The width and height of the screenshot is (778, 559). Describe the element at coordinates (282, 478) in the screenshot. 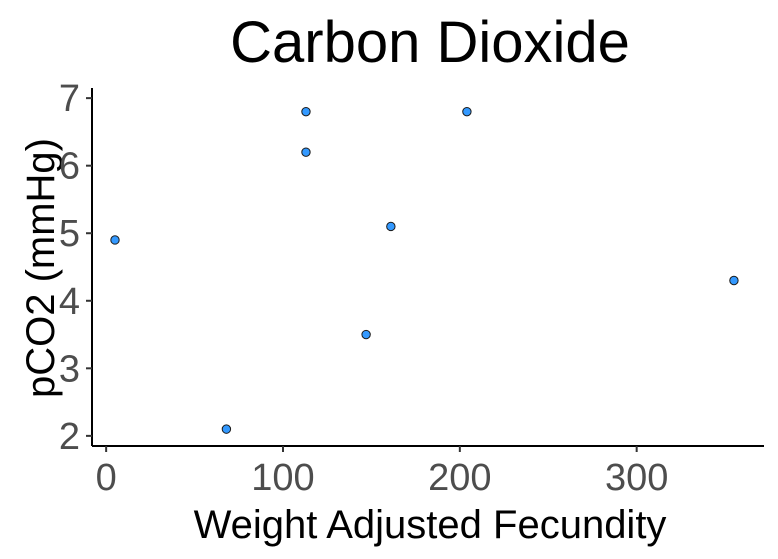

I see `x-tick-label: 100` at that location.